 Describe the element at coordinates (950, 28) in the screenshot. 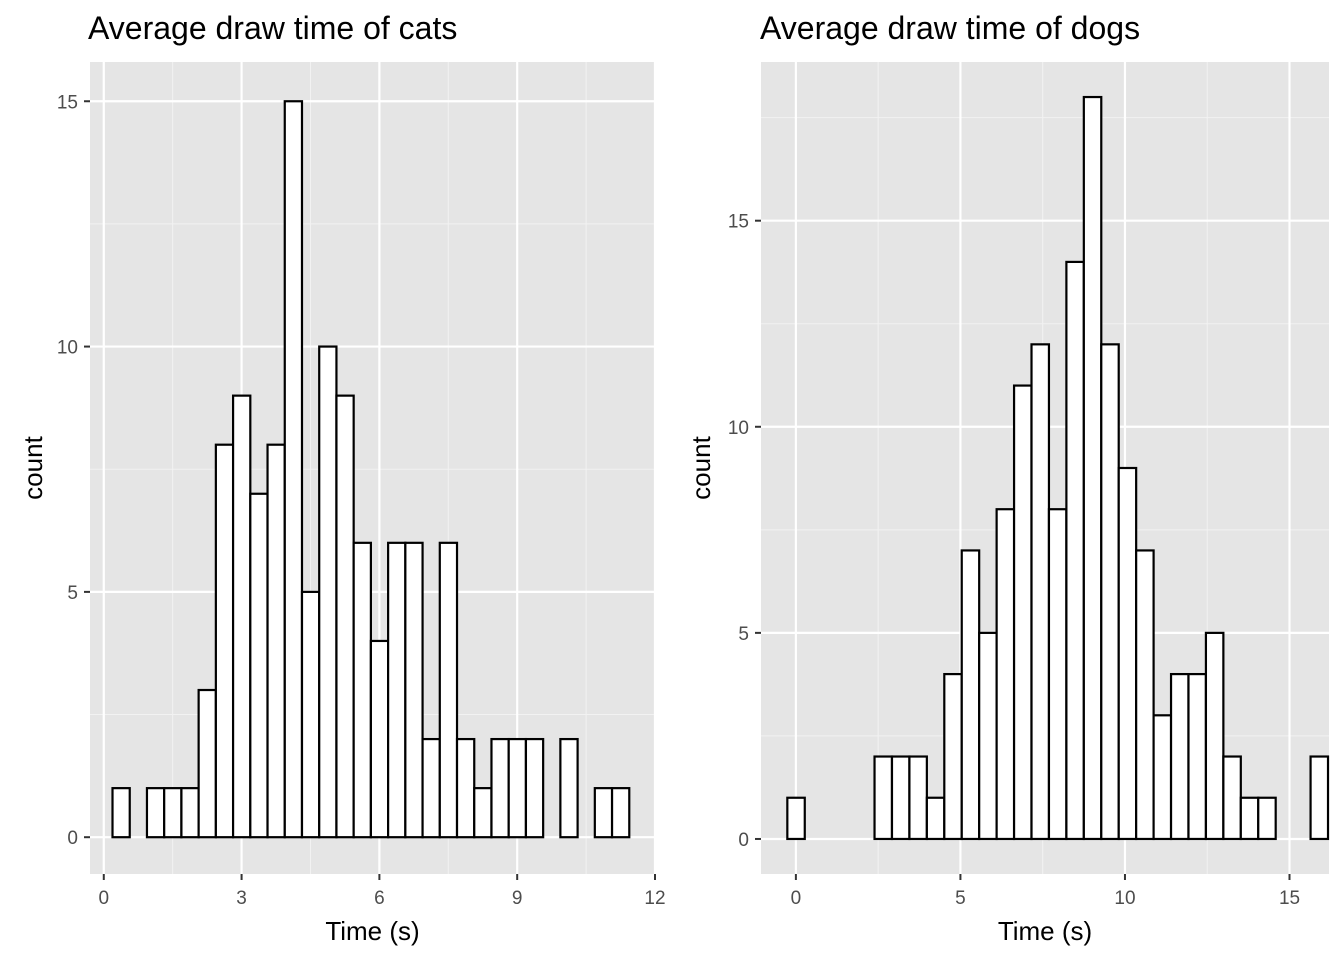

I see `chart-title: Average draw time of dogs` at that location.